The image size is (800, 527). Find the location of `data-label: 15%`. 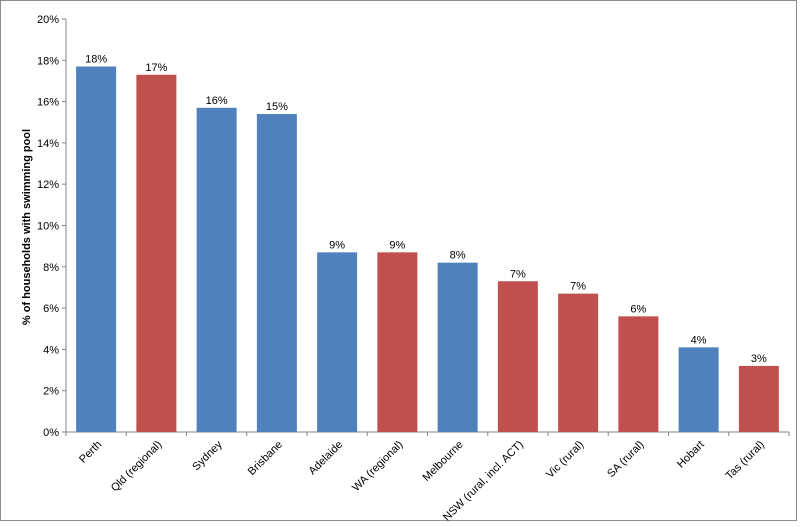

data-label: 15% is located at coordinates (277, 107).